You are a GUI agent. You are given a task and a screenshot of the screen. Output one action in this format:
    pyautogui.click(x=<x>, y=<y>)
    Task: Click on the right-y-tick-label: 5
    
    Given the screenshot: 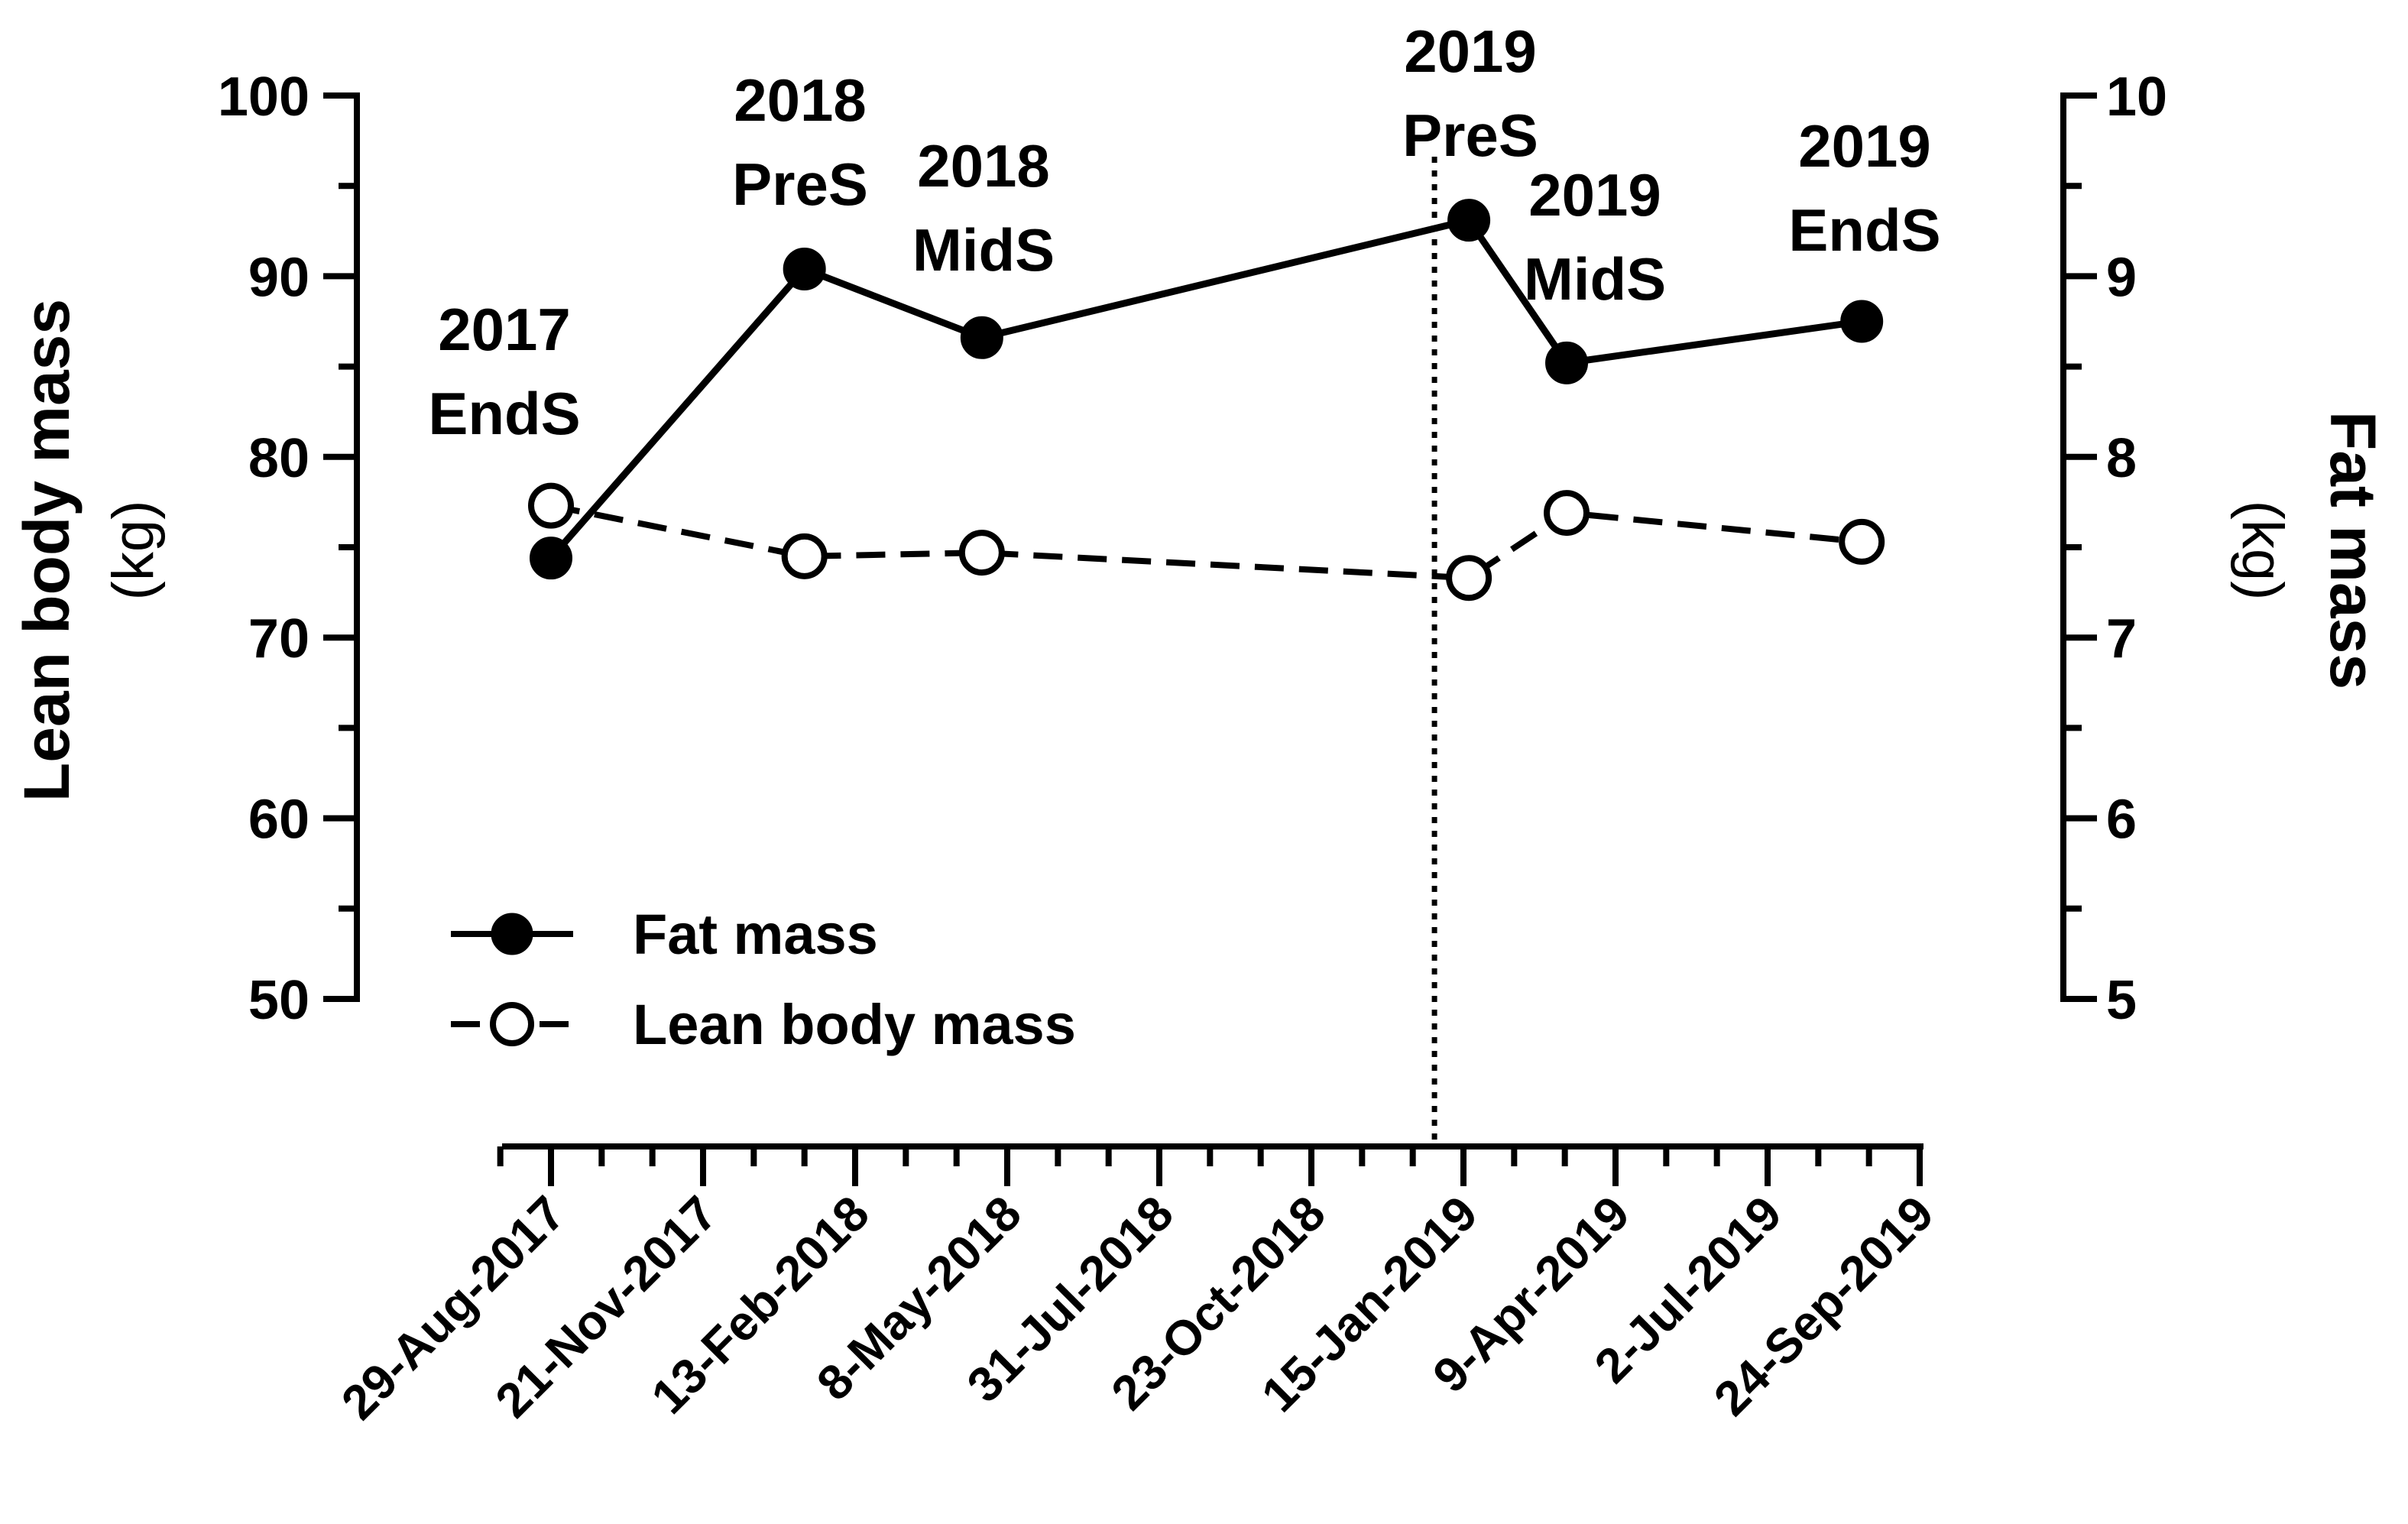 What is the action you would take?
    pyautogui.click(x=2121, y=1000)
    